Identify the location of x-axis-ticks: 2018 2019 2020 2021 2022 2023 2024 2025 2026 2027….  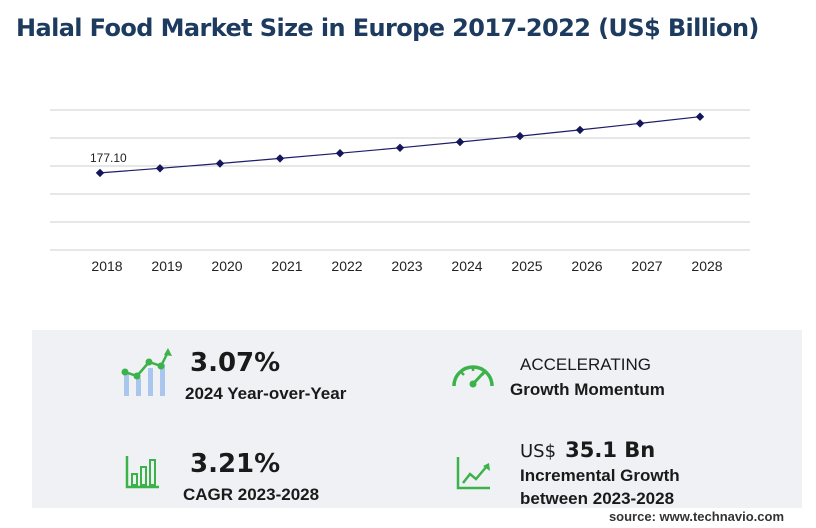
(406, 266).